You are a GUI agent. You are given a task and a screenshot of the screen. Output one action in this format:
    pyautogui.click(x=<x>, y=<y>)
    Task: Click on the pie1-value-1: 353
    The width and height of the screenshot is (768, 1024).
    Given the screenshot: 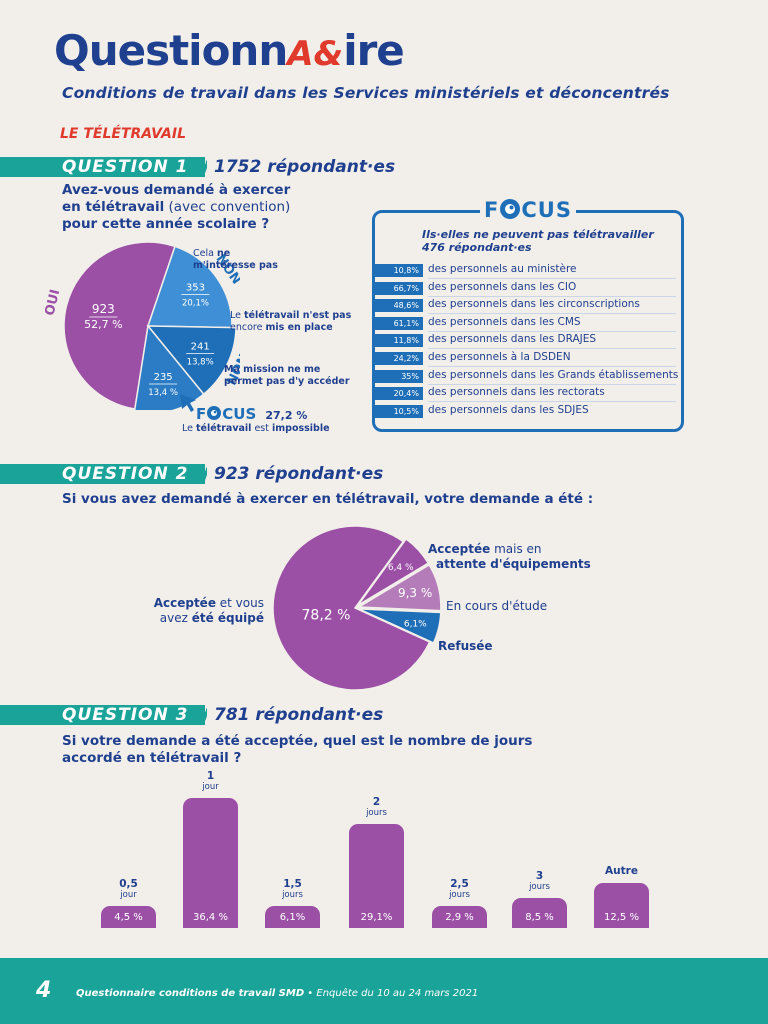 What is the action you would take?
    pyautogui.click(x=195, y=288)
    